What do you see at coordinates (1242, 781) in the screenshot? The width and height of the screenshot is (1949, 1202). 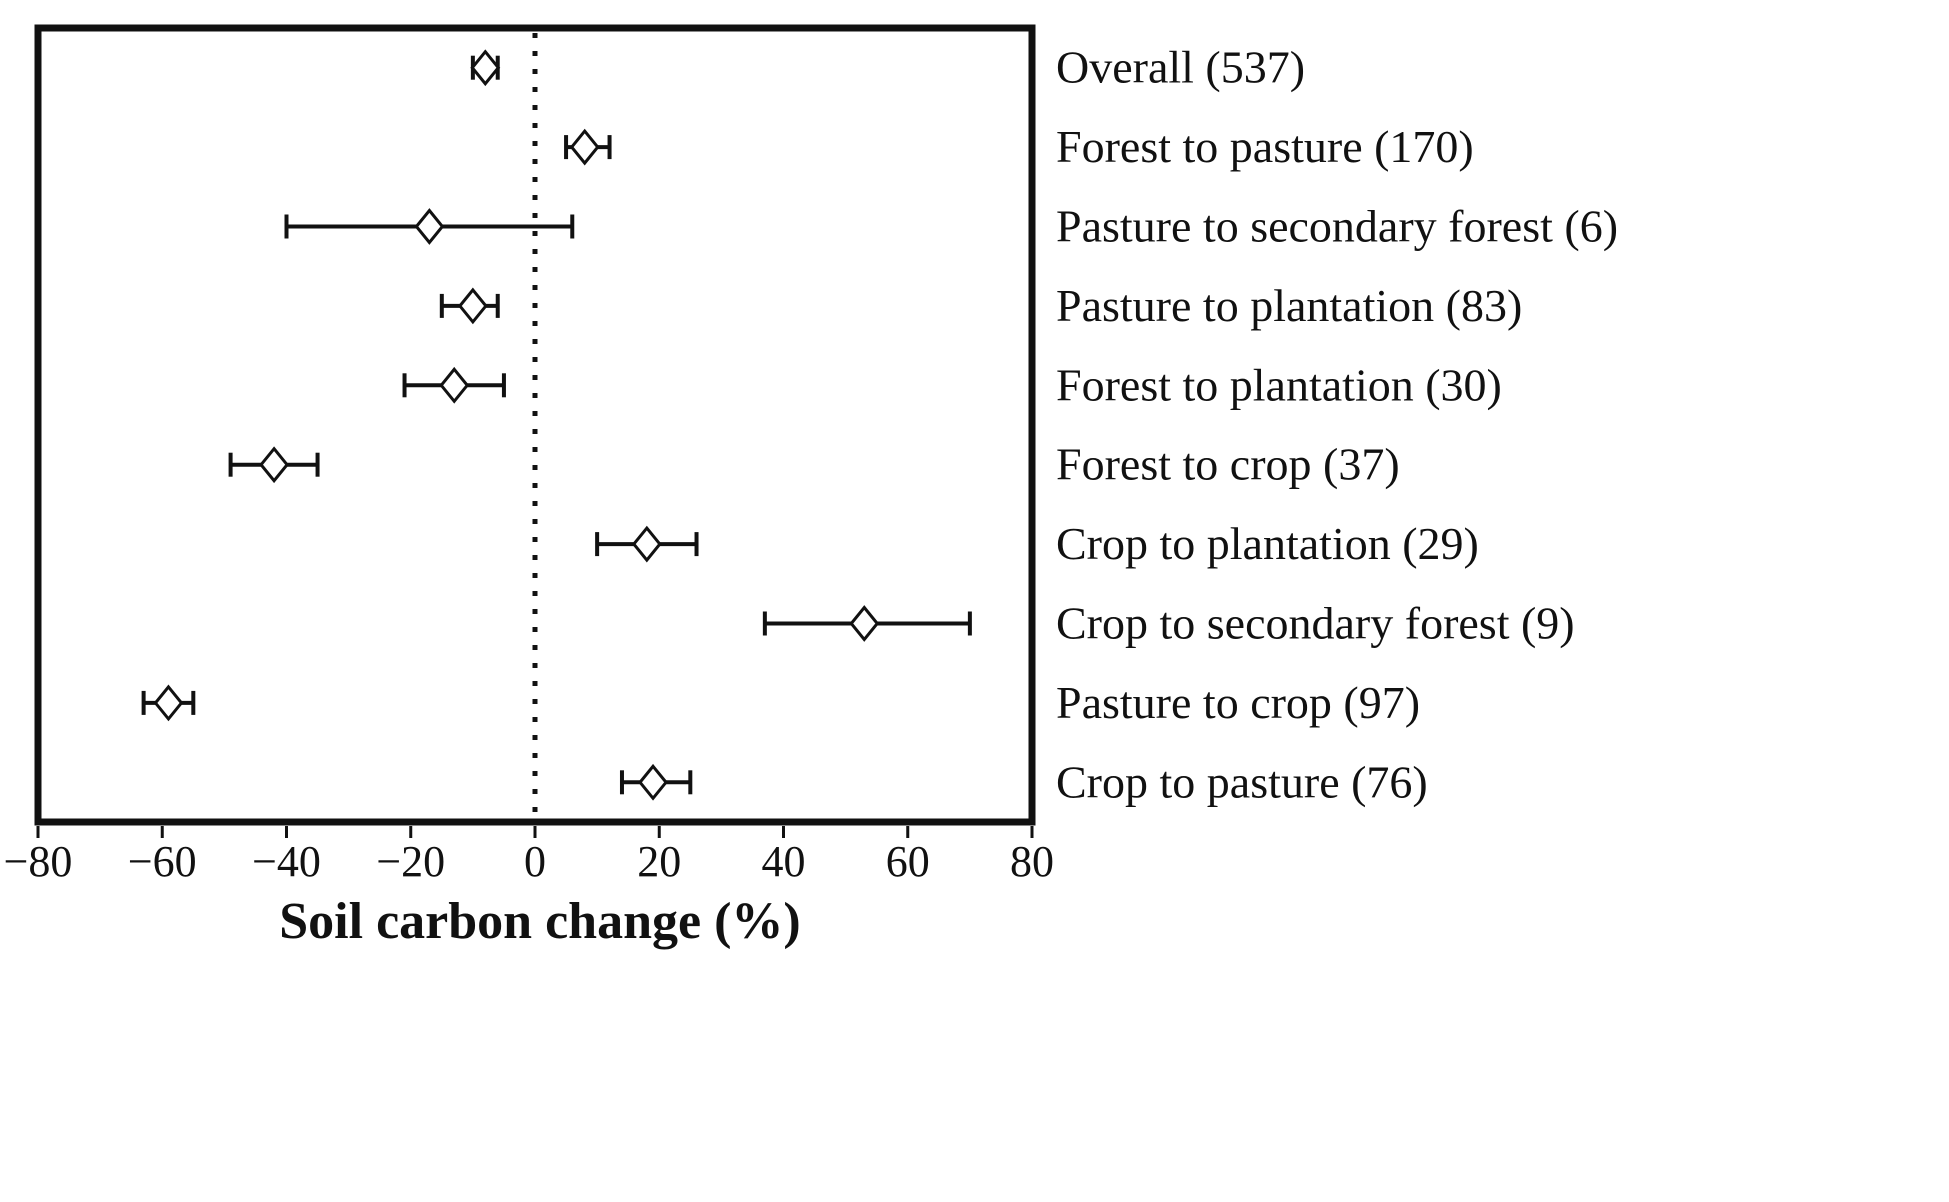 I see `category-label: Crop to pasture (76)` at bounding box center [1242, 781].